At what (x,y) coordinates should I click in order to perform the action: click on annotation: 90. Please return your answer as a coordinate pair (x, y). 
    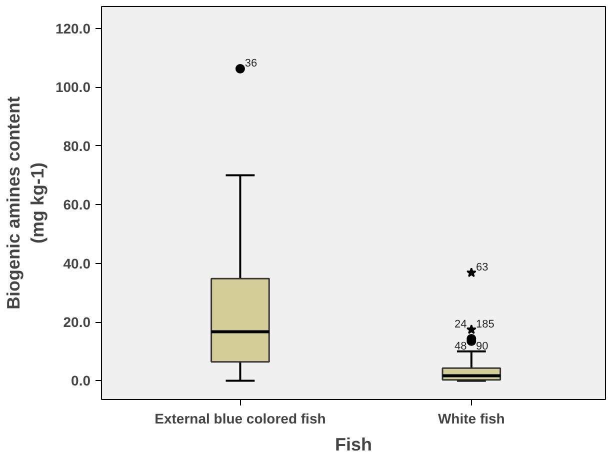
    Looking at the image, I should click on (482, 346).